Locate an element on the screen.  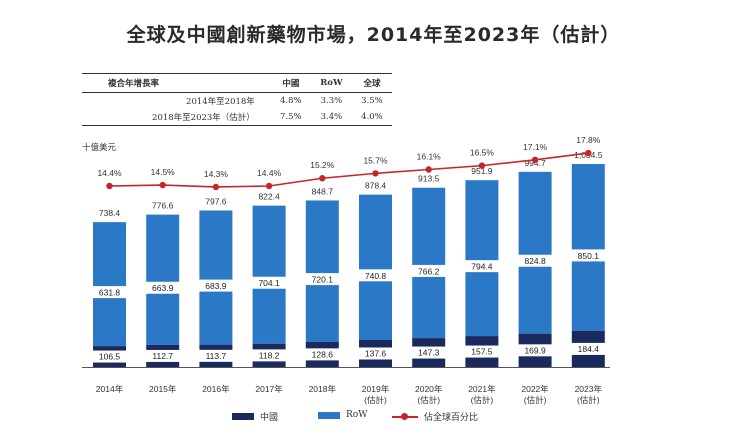
bar-china-label: 112.7 is located at coordinates (162, 356).